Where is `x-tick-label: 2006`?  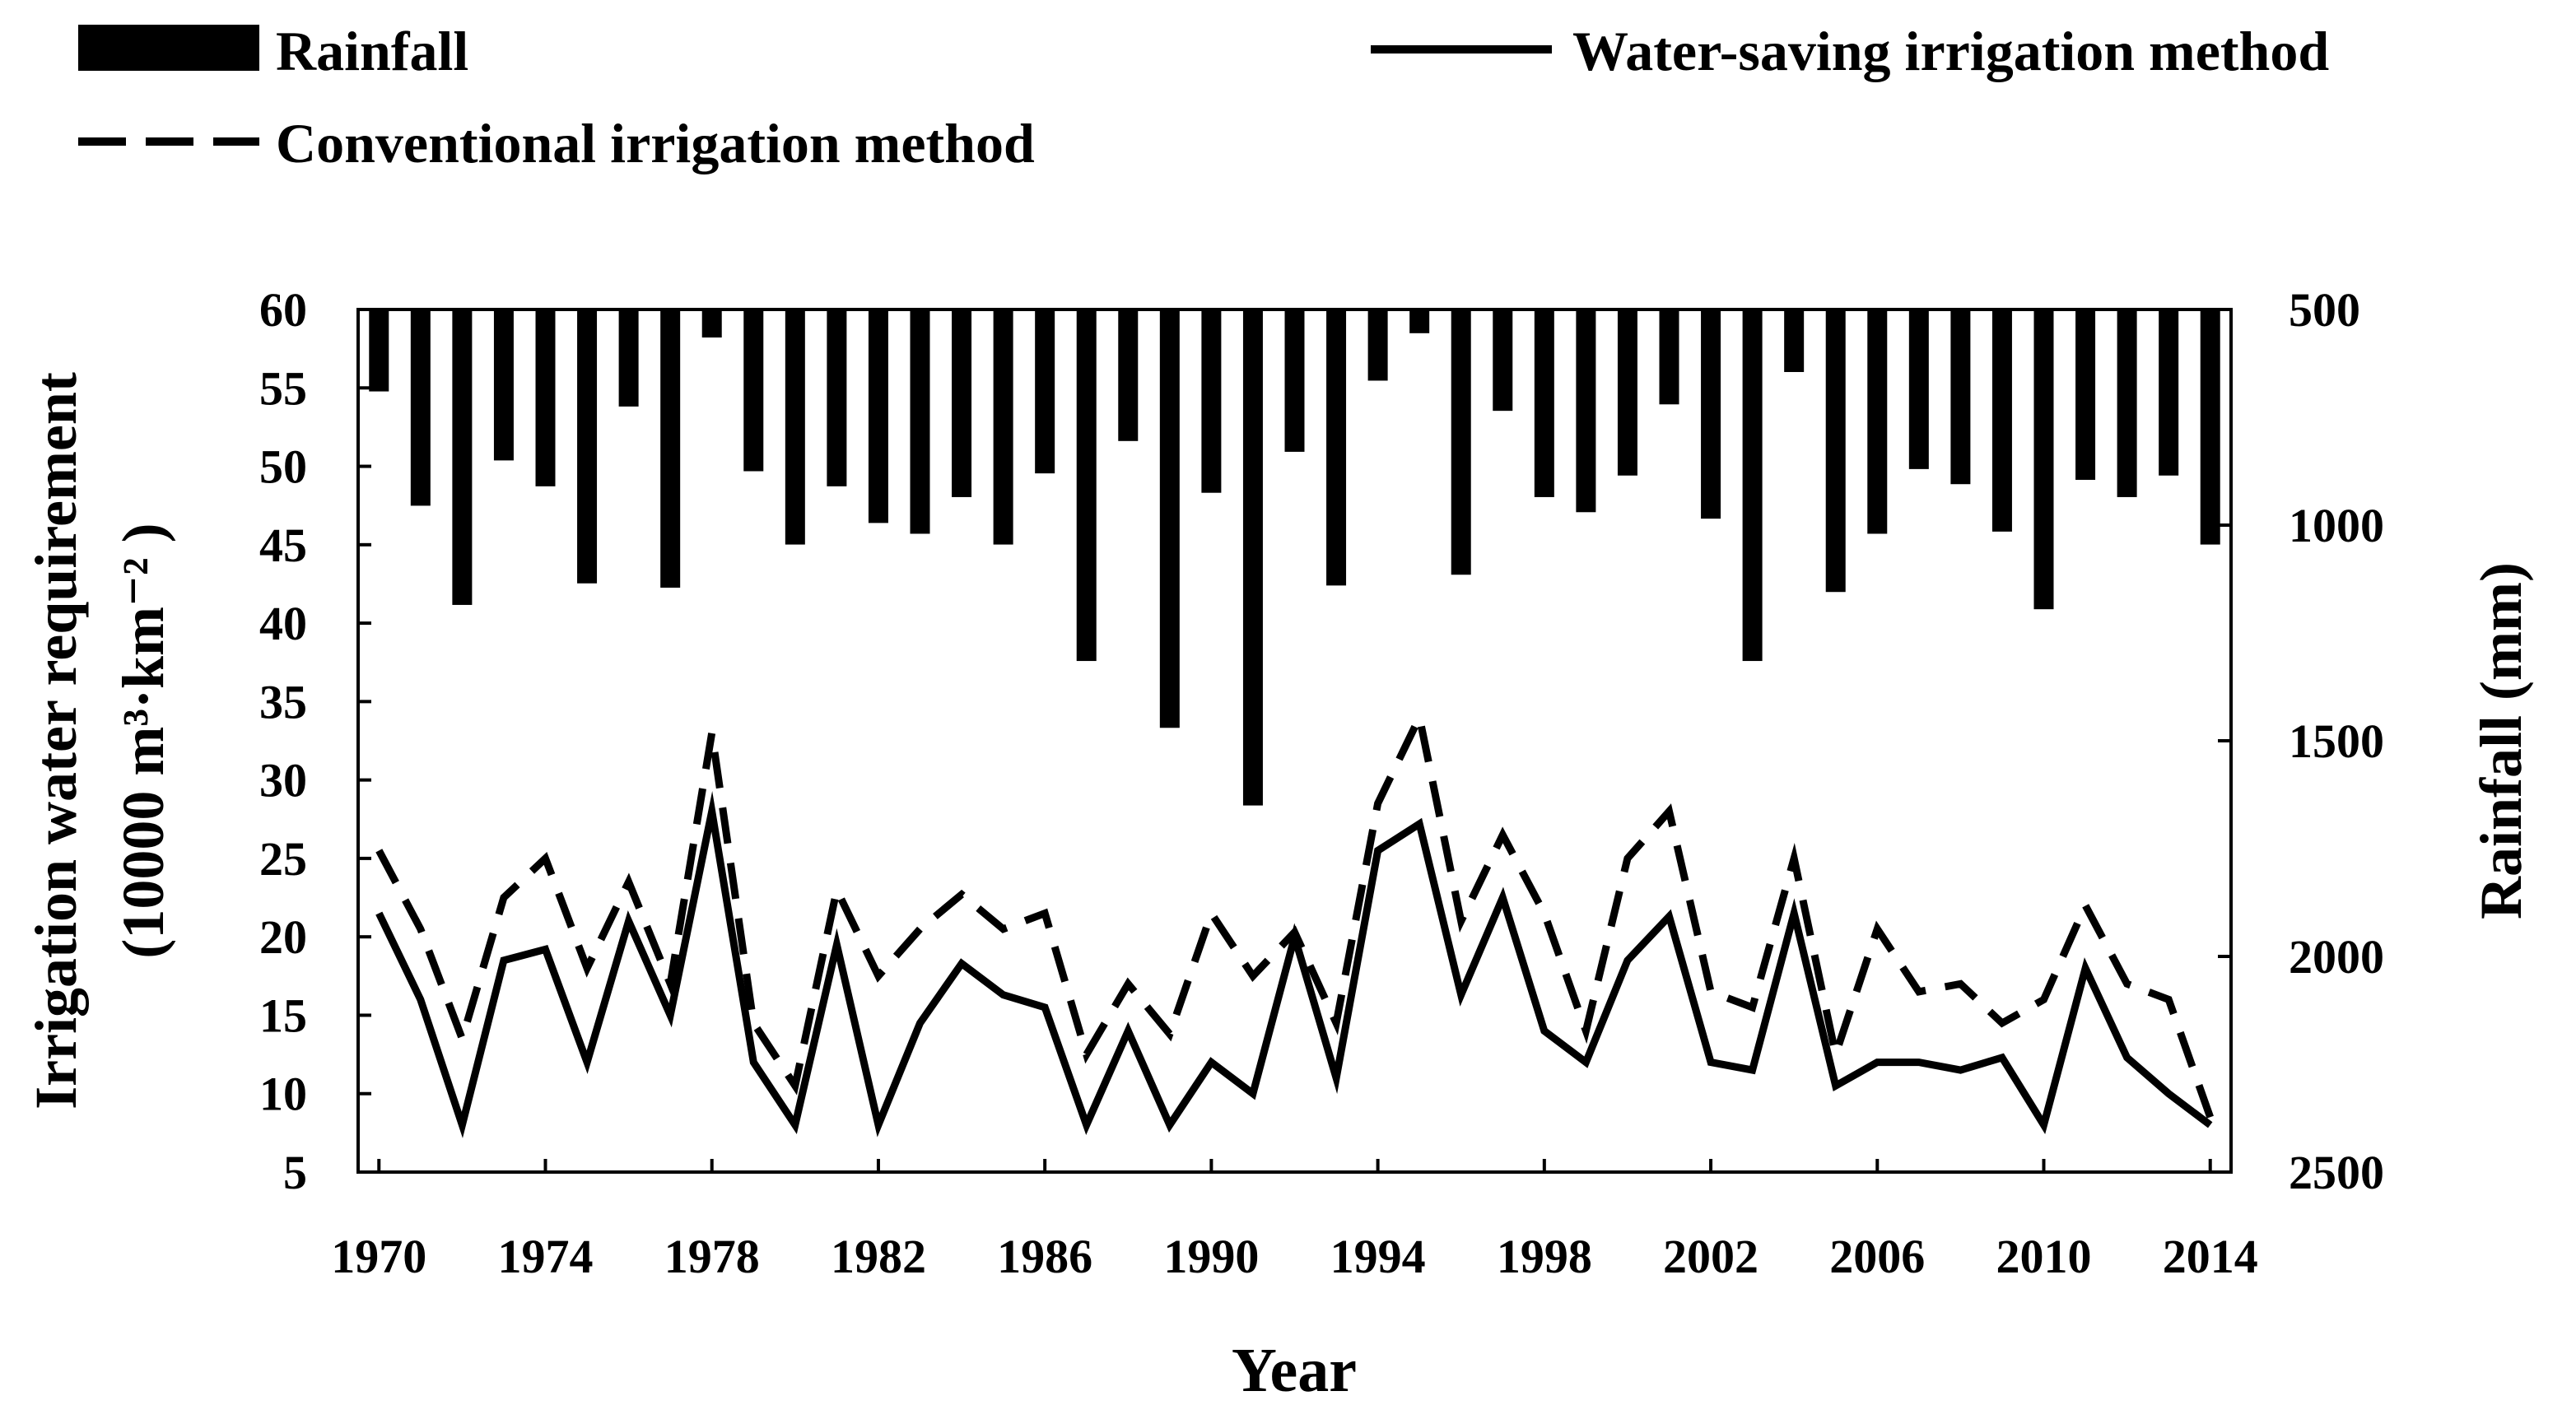 x-tick-label: 2006 is located at coordinates (1877, 1256).